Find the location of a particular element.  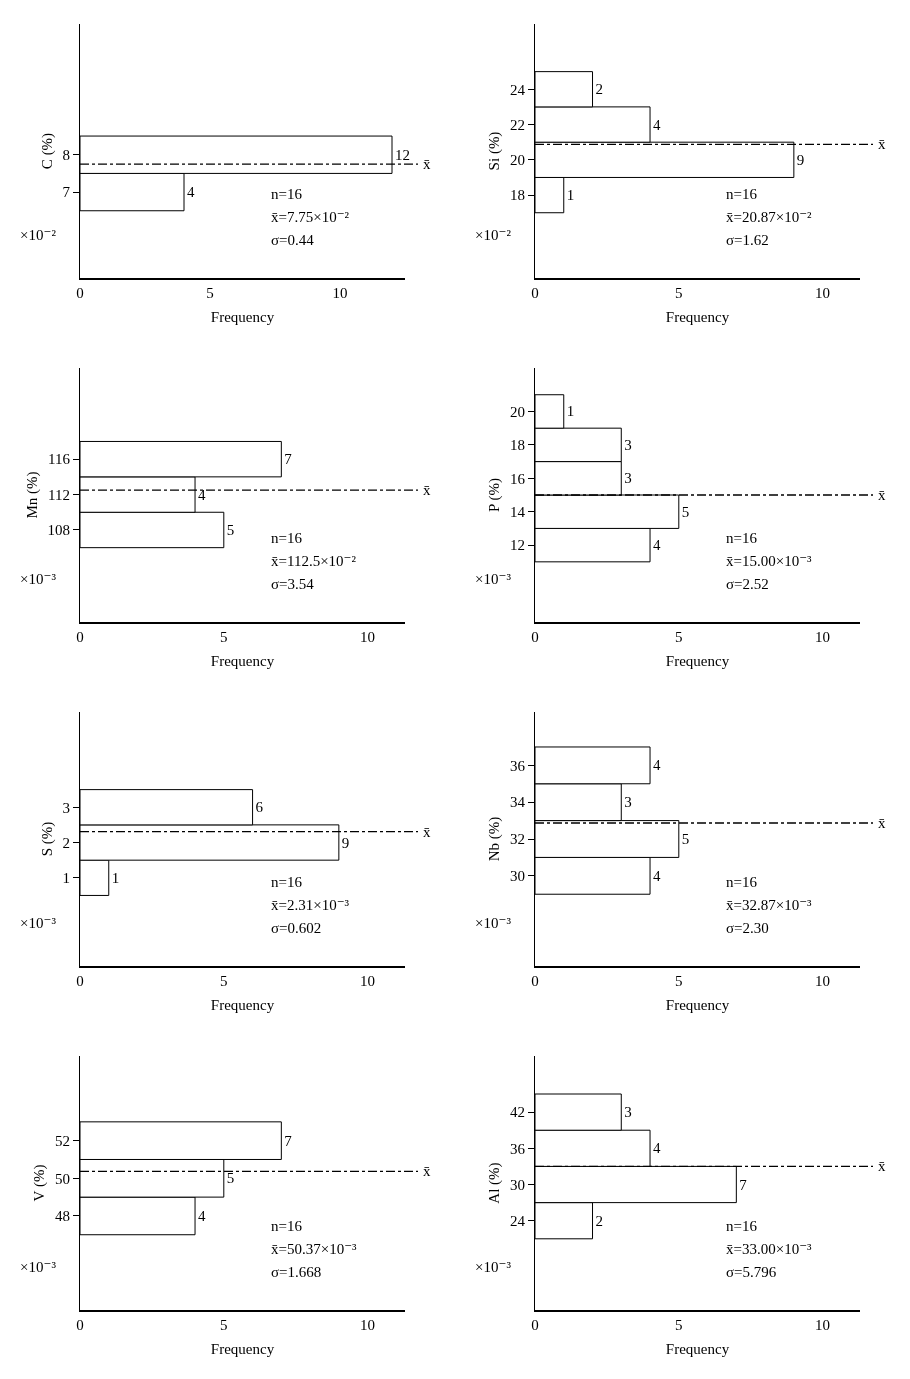

y-tick-label: 108 is located at coordinates (58, 530).